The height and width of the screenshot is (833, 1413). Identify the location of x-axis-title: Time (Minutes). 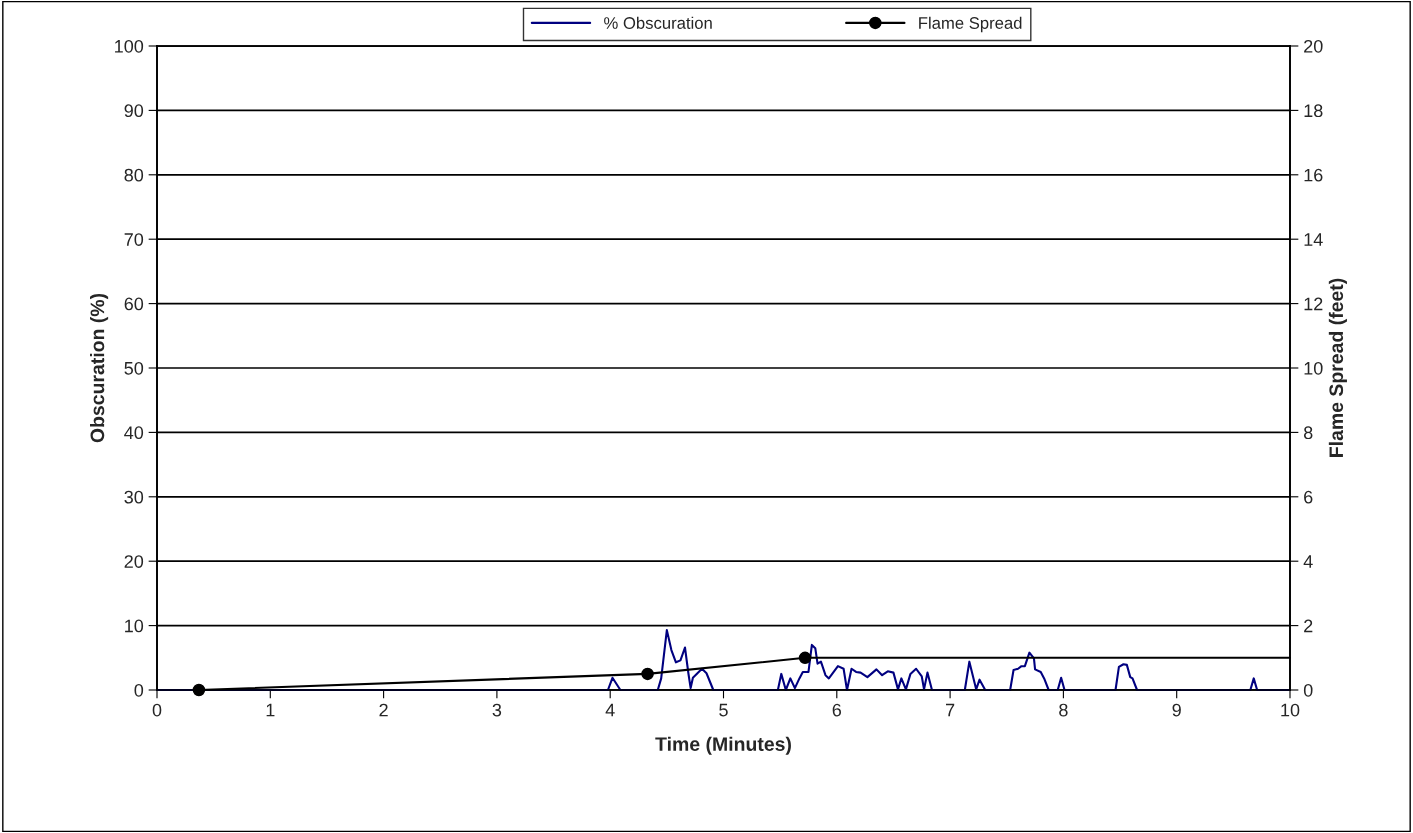
(723, 745).